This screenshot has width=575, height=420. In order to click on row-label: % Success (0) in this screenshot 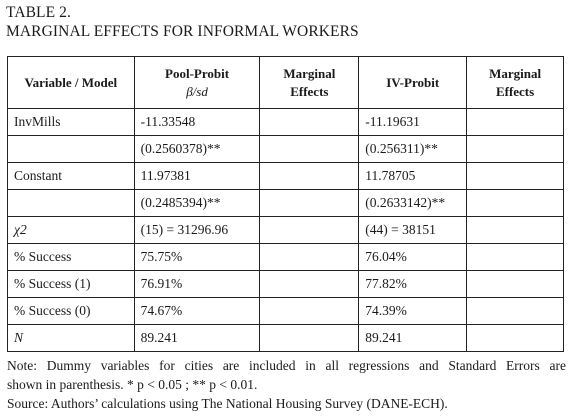, I will do `click(71, 311)`.